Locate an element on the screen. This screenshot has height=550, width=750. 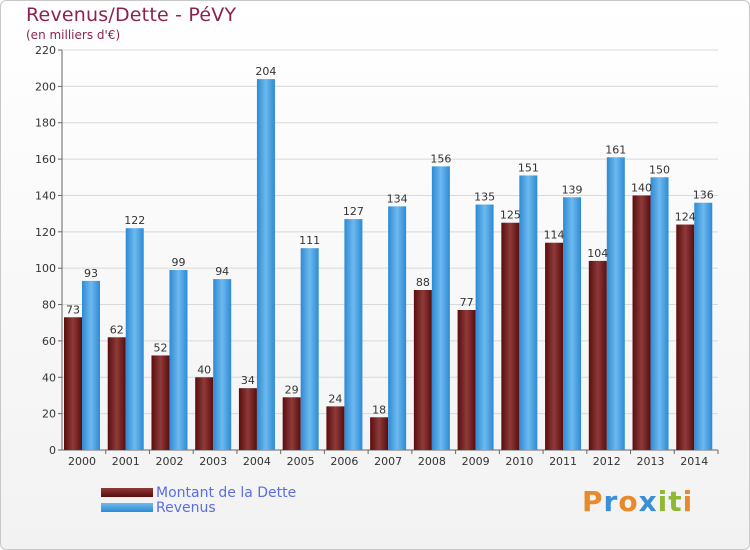
y-tick-label: 80 is located at coordinates (49, 305).